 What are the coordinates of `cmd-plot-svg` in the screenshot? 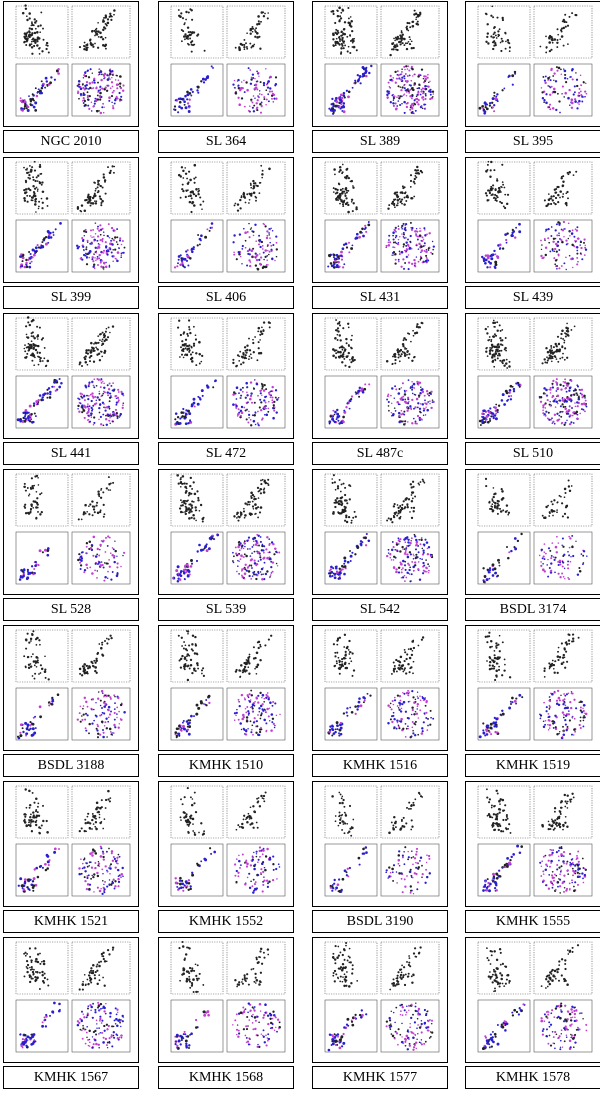 It's located at (382, 61).